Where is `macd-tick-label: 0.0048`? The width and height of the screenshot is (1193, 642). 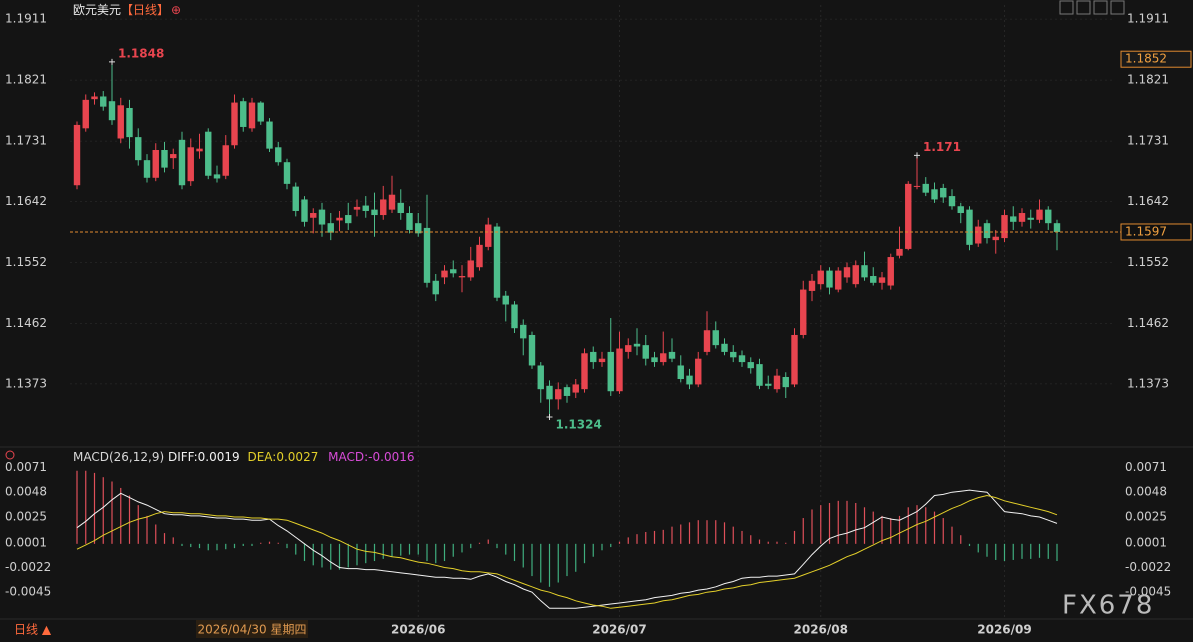
macd-tick-label: 0.0048 is located at coordinates (26, 492).